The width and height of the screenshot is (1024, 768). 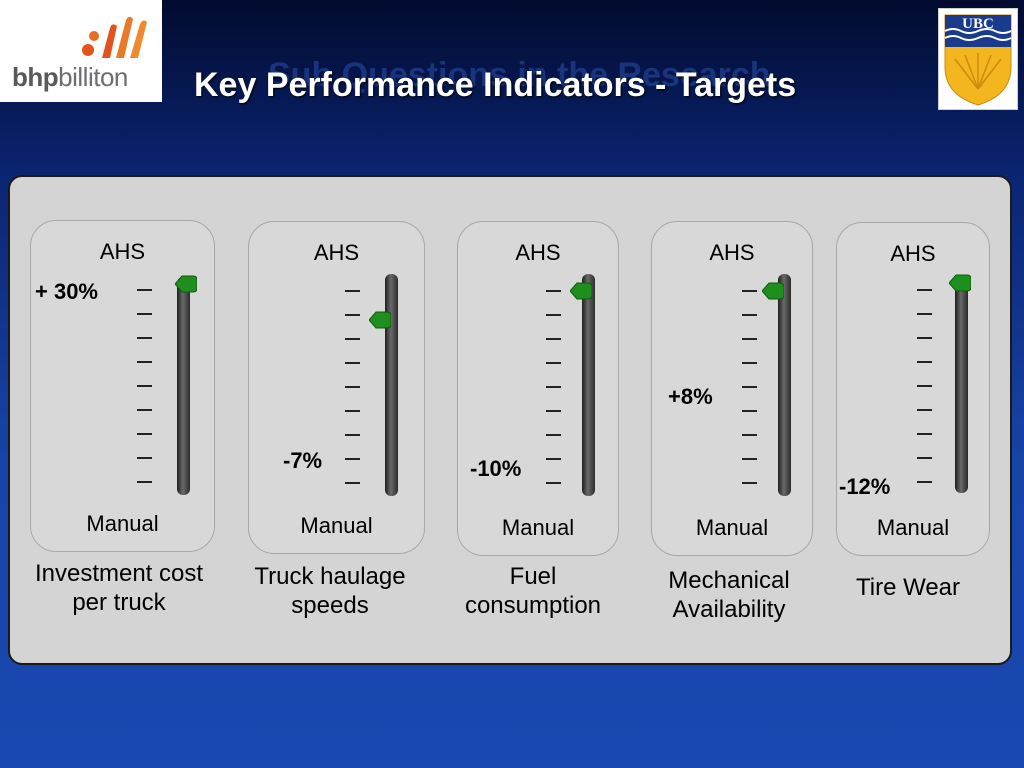 What do you see at coordinates (690, 396) in the screenshot?
I see `gauge-value-label: +8%` at bounding box center [690, 396].